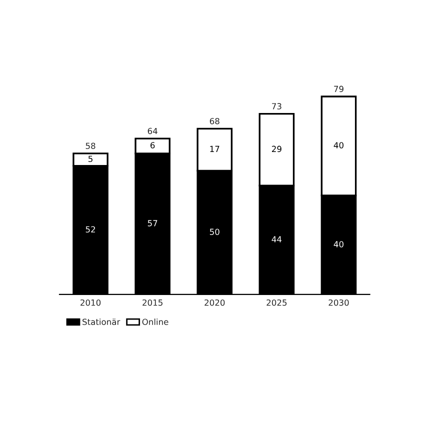 The height and width of the screenshot is (433, 425). Describe the element at coordinates (90, 302) in the screenshot. I see `x-tick-label: 2010` at that location.